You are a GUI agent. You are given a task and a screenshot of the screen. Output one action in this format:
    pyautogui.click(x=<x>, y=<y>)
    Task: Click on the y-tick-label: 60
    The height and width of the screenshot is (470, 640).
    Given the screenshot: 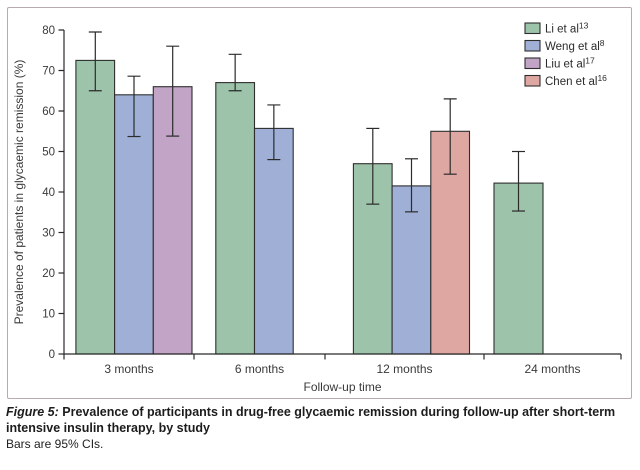 What is the action you would take?
    pyautogui.click(x=48, y=112)
    